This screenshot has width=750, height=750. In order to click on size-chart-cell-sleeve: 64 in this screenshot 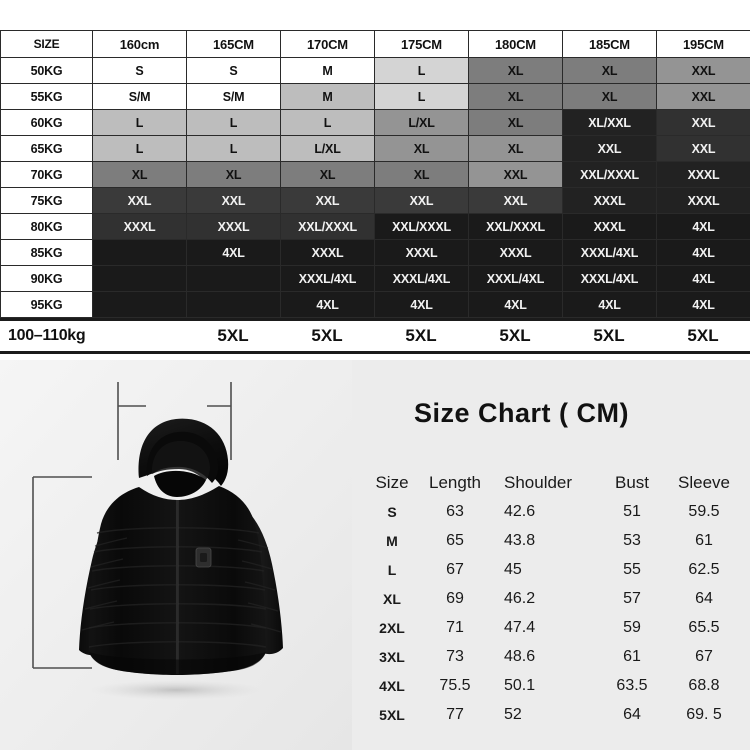, I will do `click(704, 598)`.